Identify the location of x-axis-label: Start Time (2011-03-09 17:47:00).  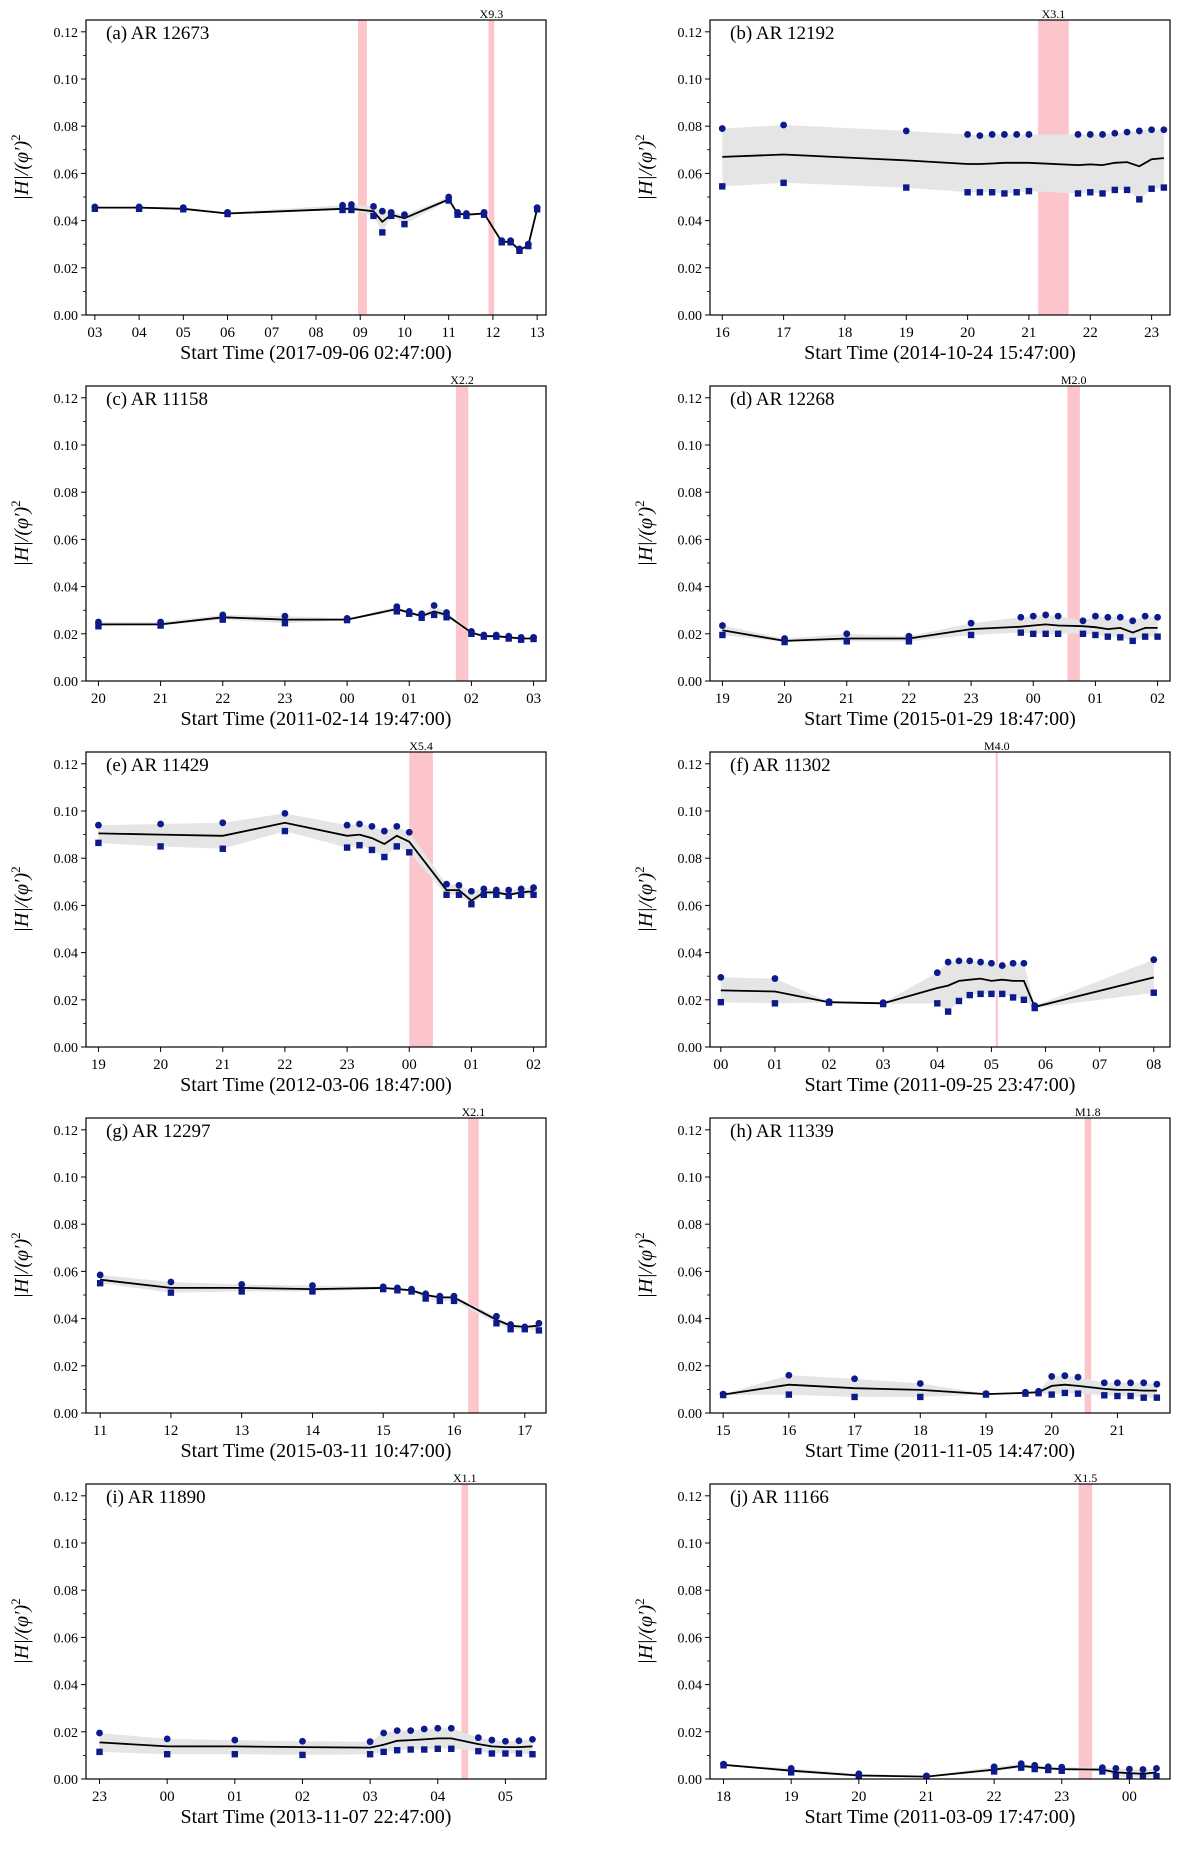
(940, 1817).